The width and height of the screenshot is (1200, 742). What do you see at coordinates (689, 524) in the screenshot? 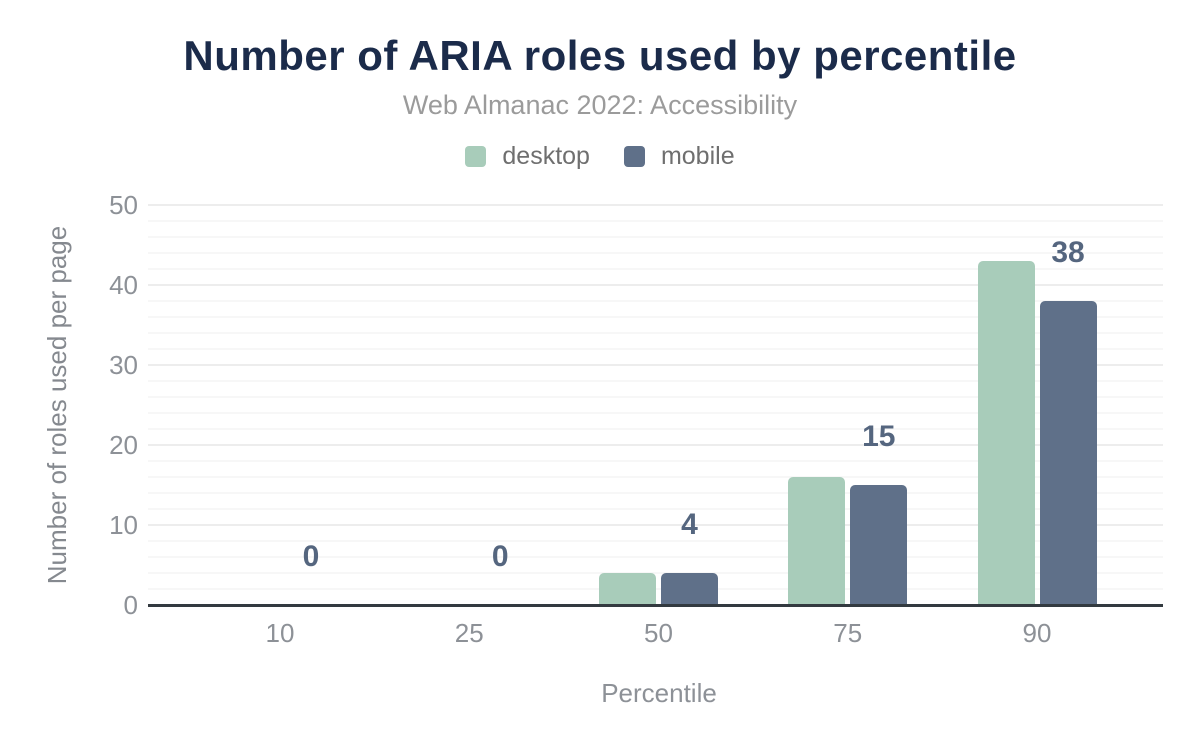
I see `bar-value-label: 4` at bounding box center [689, 524].